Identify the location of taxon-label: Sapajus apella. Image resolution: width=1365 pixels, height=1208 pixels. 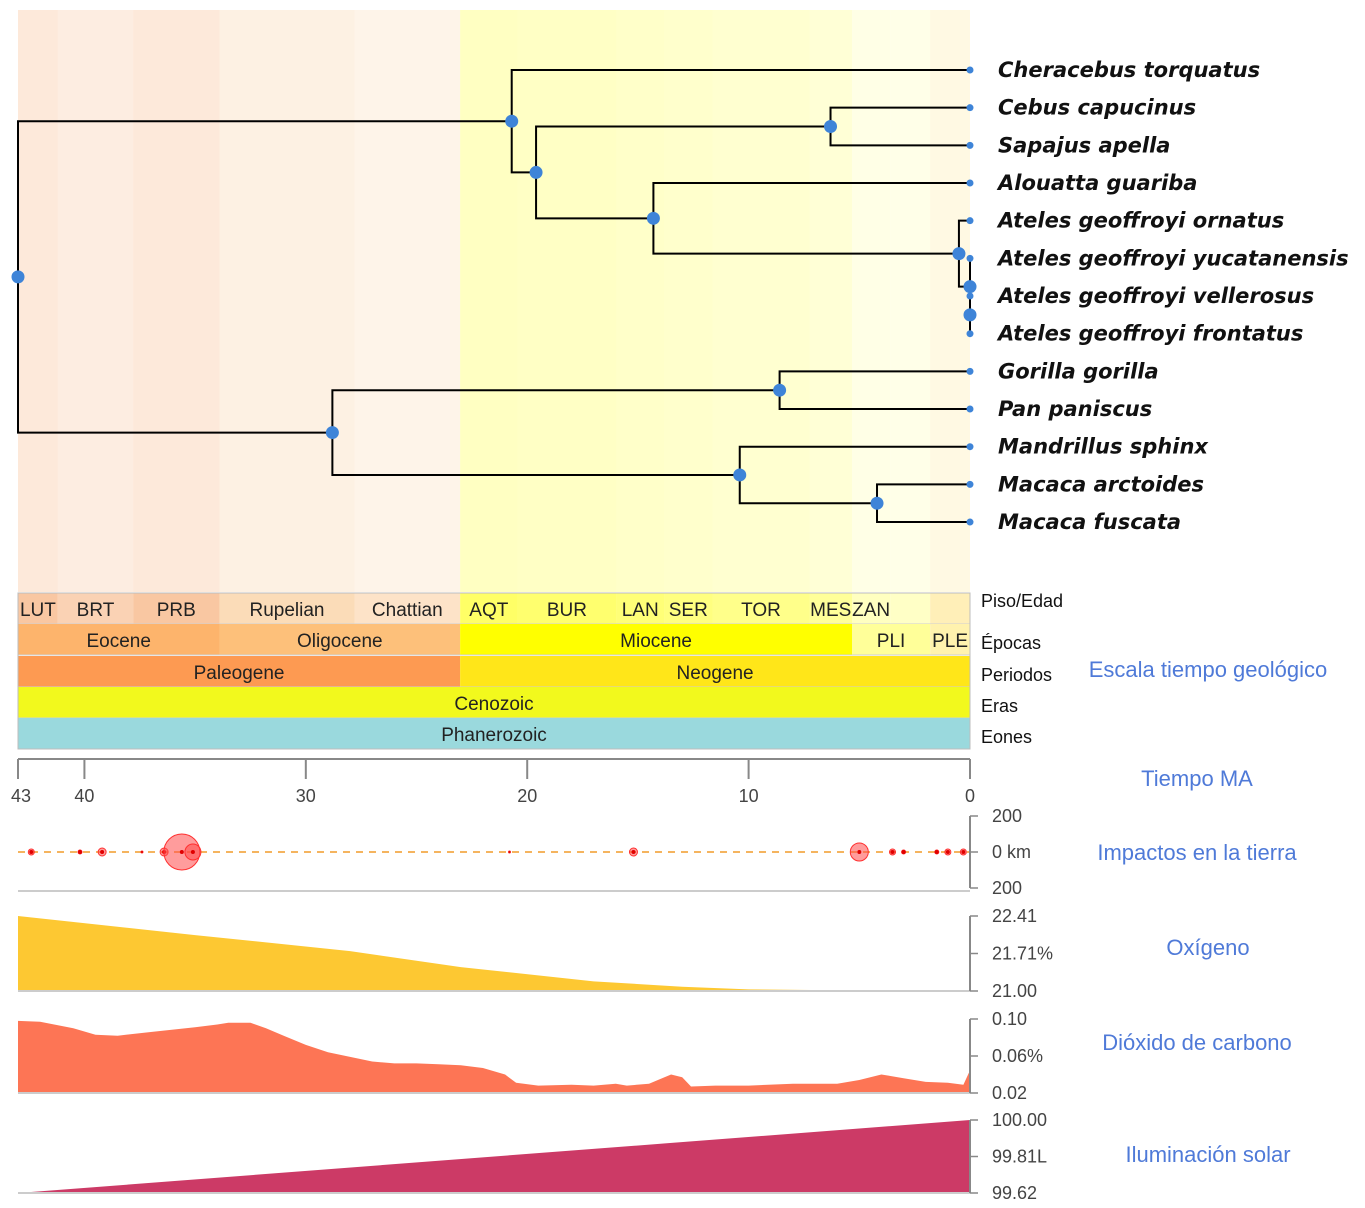
(1084, 145).